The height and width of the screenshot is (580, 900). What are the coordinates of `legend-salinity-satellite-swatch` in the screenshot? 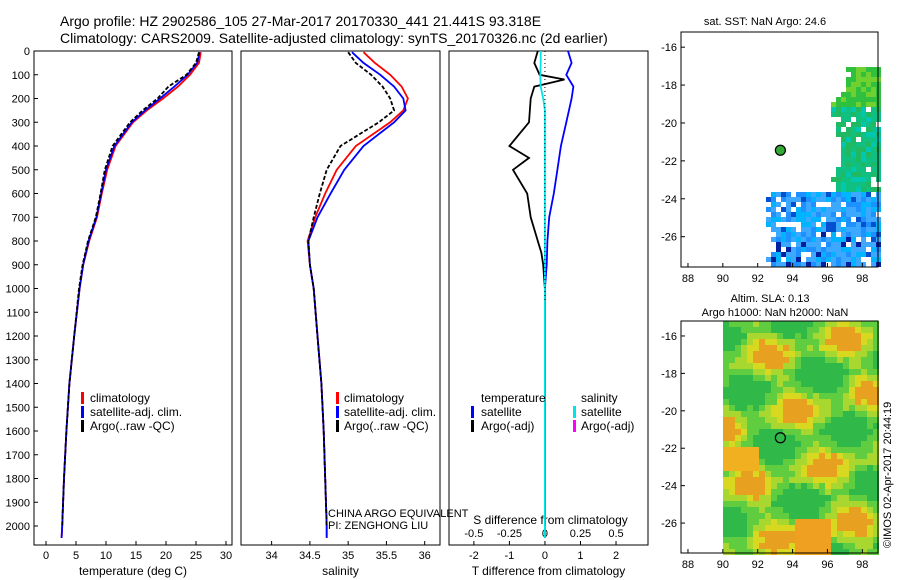 It's located at (574, 412).